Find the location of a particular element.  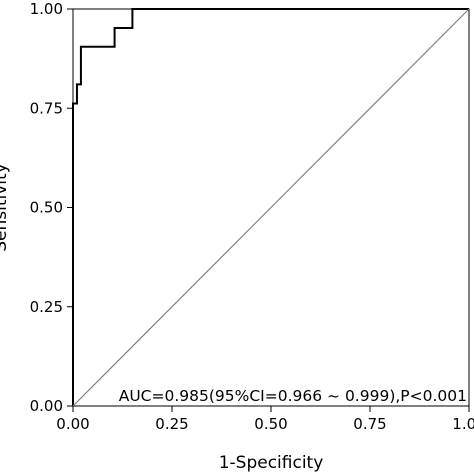

x-axis: 0.00 0.25 0.50 0.75 1.00 is located at coordinates (265, 419).